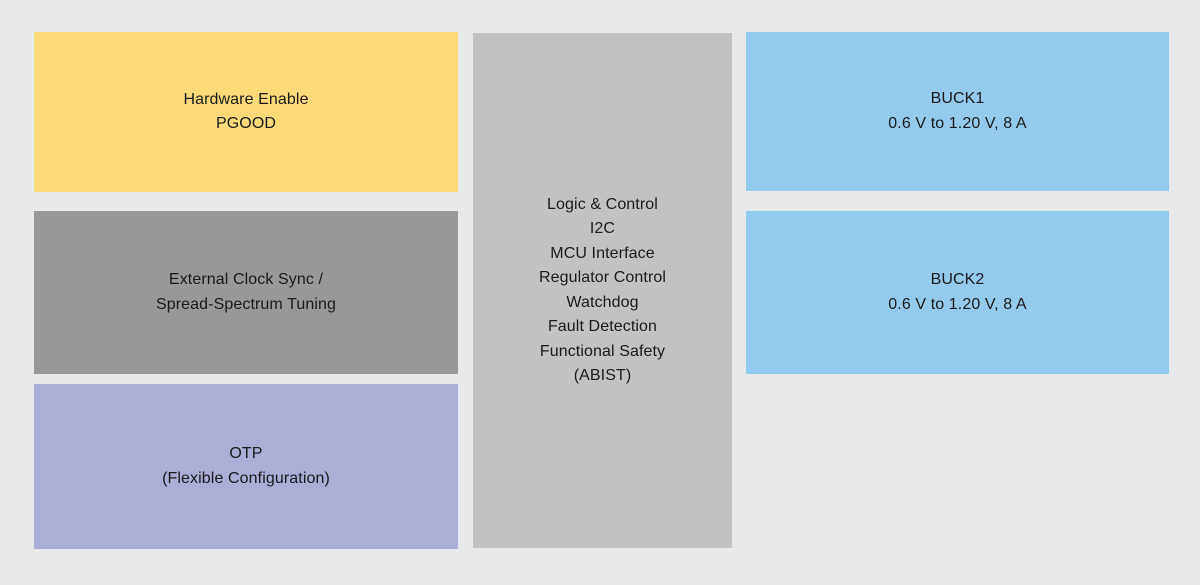  I want to click on block-label-line: BUCK2, so click(957, 279).